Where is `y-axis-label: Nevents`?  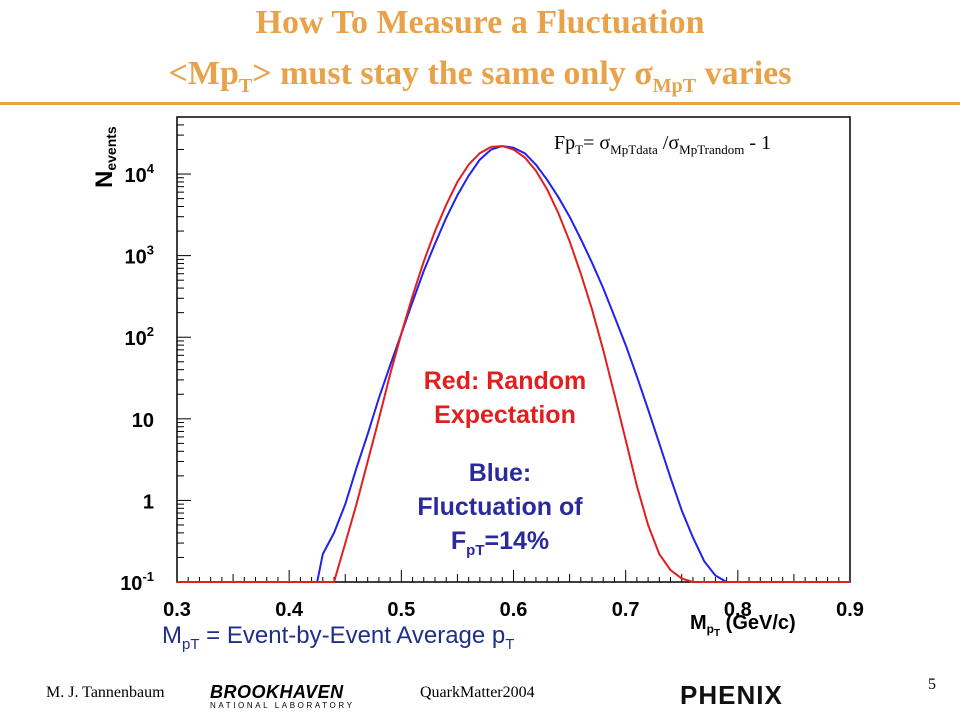 y-axis-label: Nevents is located at coordinates (105, 157).